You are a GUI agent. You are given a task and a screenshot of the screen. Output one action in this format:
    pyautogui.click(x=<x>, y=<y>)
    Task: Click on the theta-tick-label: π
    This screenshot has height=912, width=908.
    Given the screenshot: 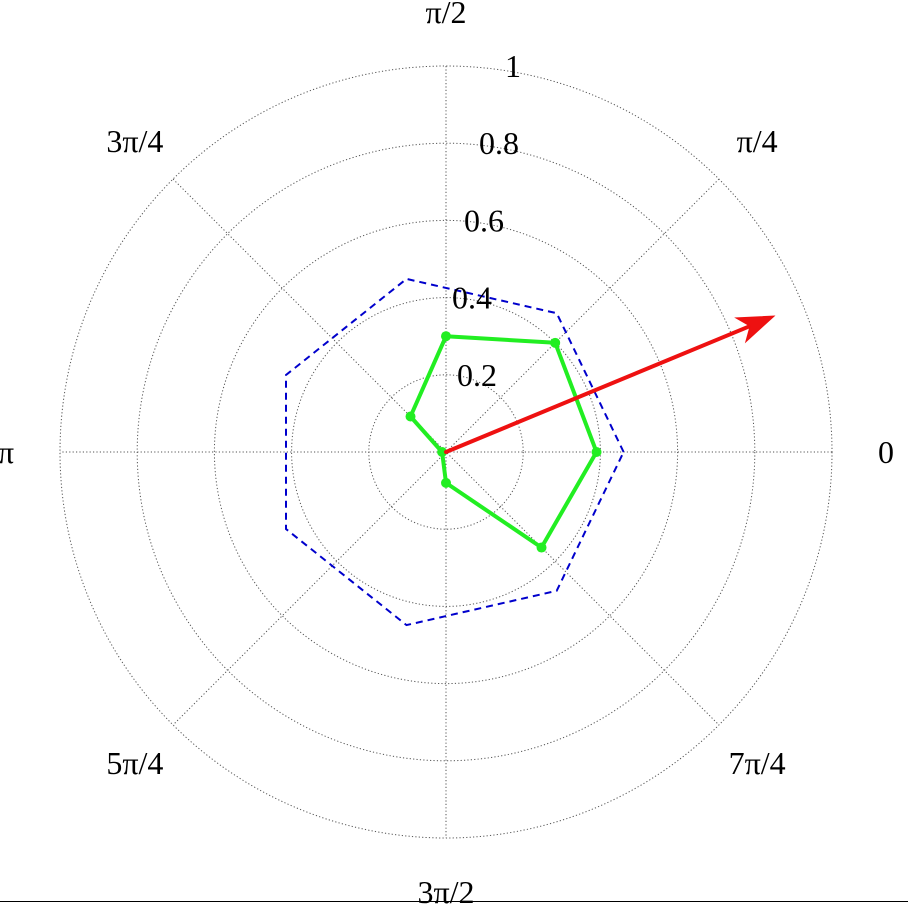 What is the action you would take?
    pyautogui.click(x=7, y=452)
    